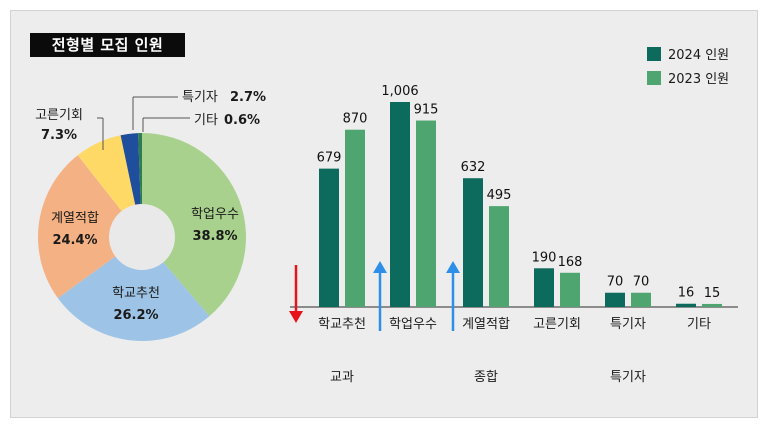  What do you see at coordinates (206, 120) in the screenshot?
I see `pie-category-label-6: 기타` at bounding box center [206, 120].